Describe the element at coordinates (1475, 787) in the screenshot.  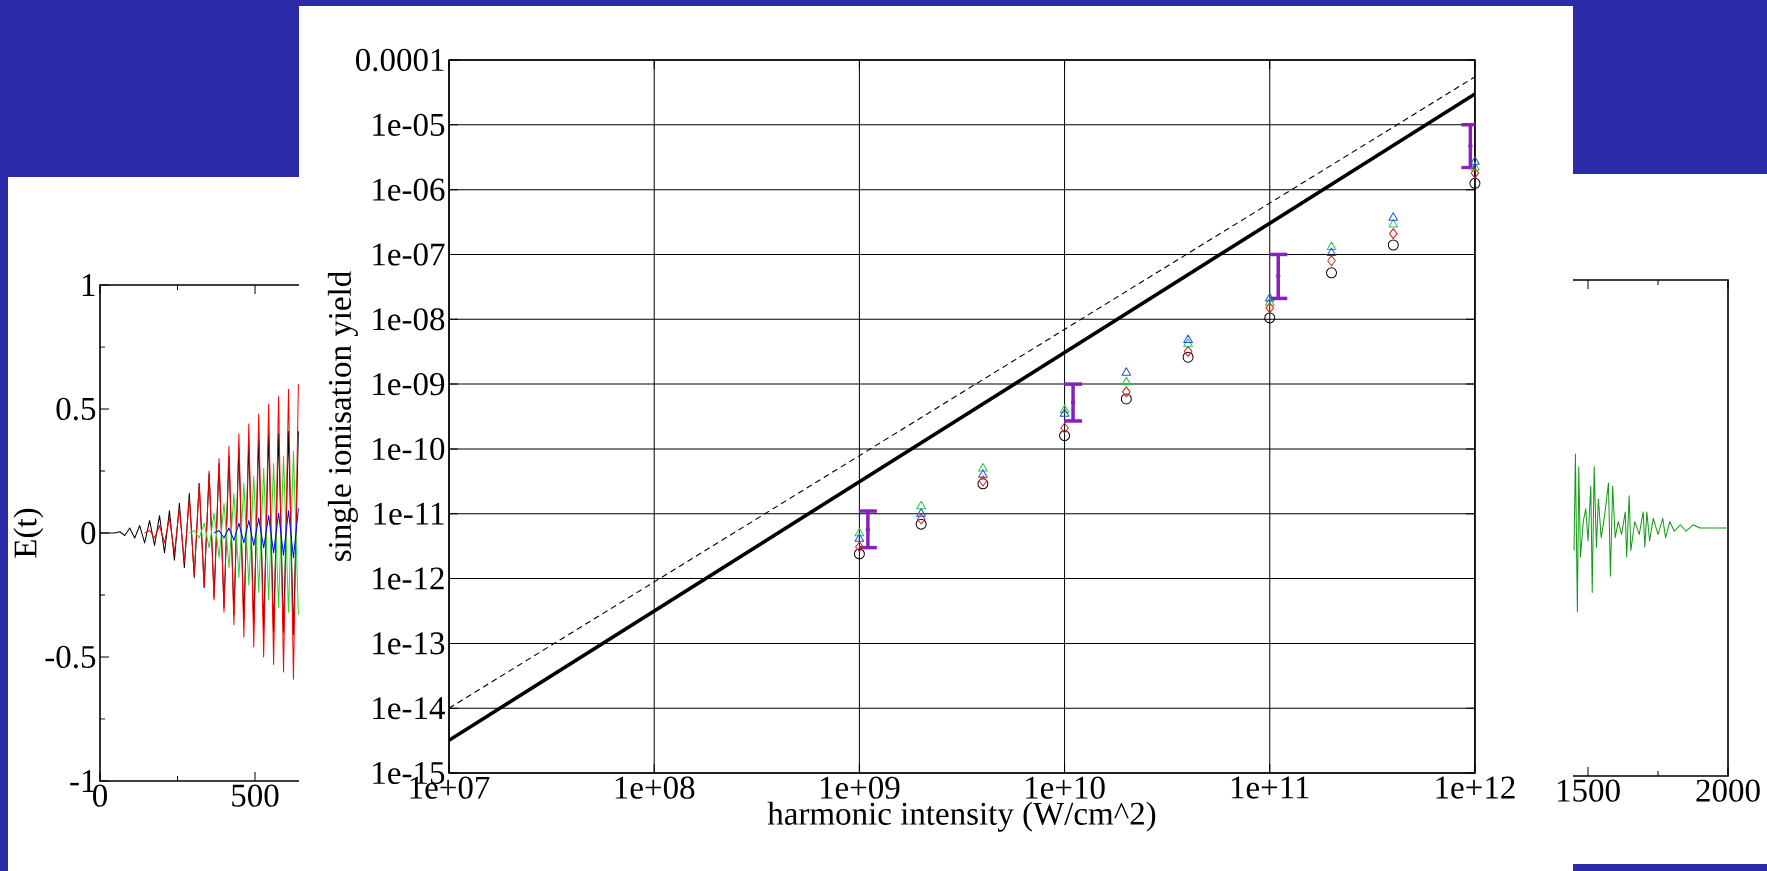
I see `x-tick-label: 1e+12` at that location.